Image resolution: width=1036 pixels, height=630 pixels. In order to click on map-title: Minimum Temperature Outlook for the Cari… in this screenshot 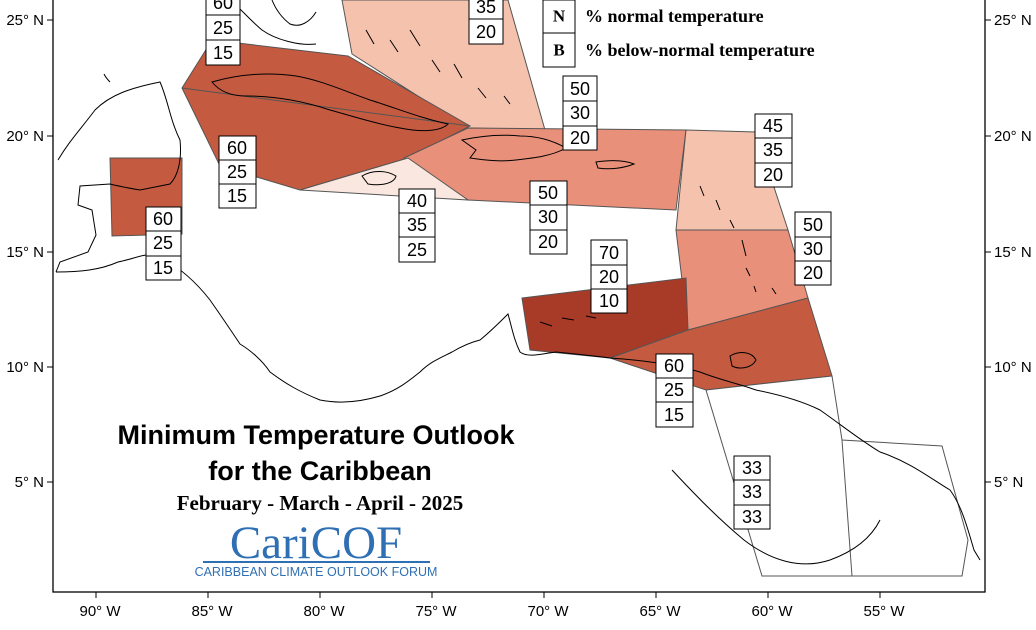, I will do `click(316, 467)`.